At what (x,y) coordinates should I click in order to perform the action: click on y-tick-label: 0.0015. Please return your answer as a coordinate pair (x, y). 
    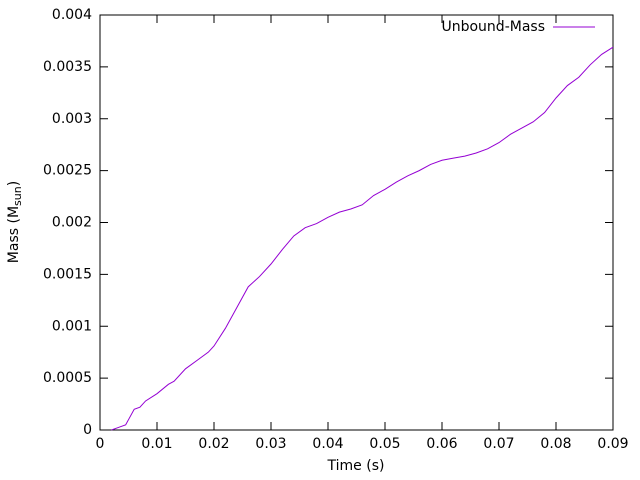
    Looking at the image, I should click on (67, 274).